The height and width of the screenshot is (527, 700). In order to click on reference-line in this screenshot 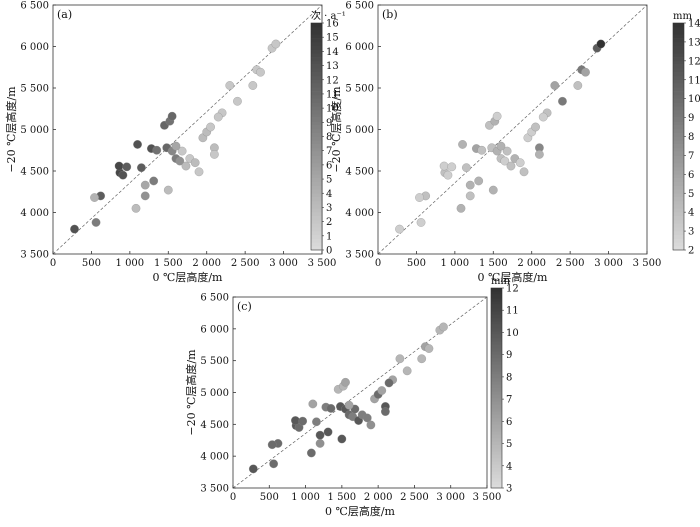, I will do `click(360, 392)`.